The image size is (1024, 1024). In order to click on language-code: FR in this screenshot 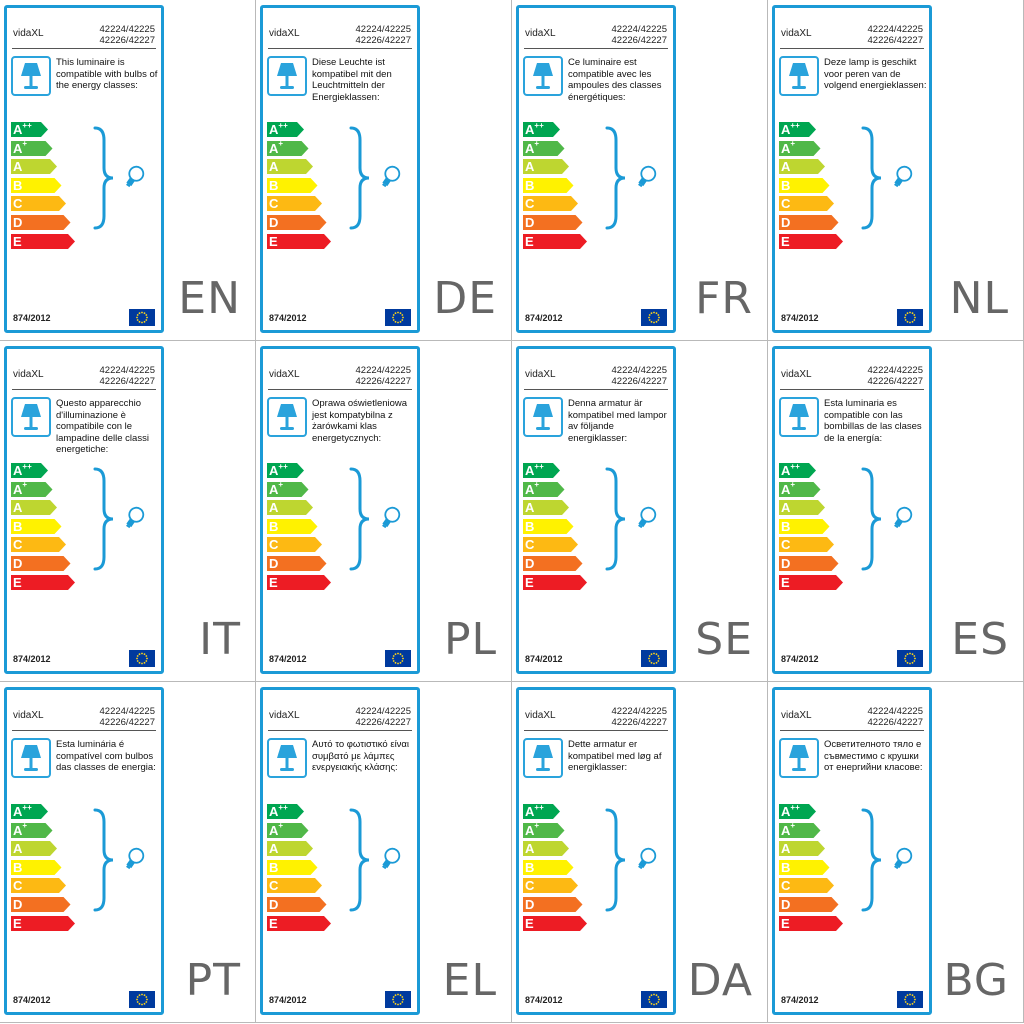, I will do `click(724, 298)`.